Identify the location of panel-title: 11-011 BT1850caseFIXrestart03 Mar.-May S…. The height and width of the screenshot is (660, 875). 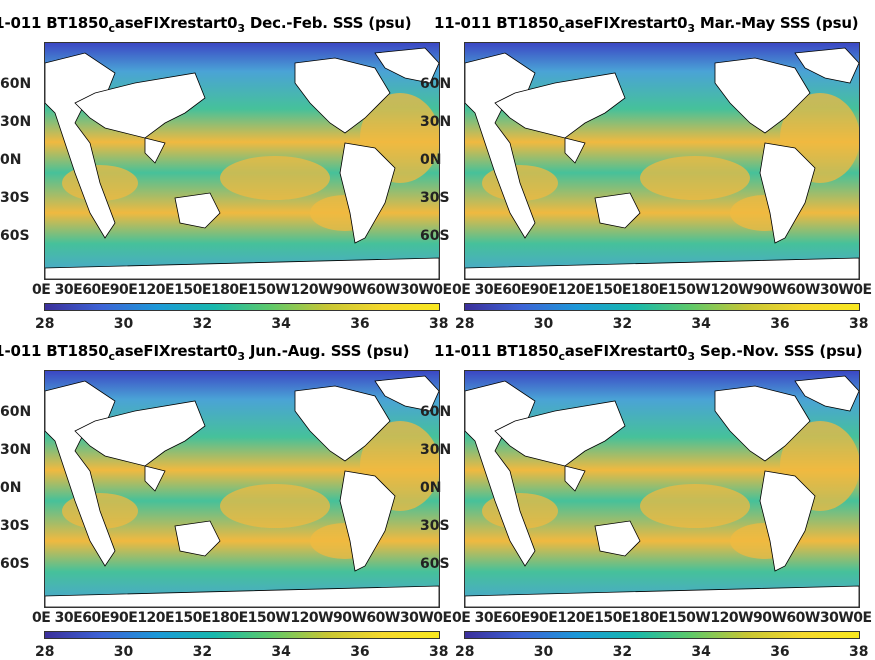
(646, 24).